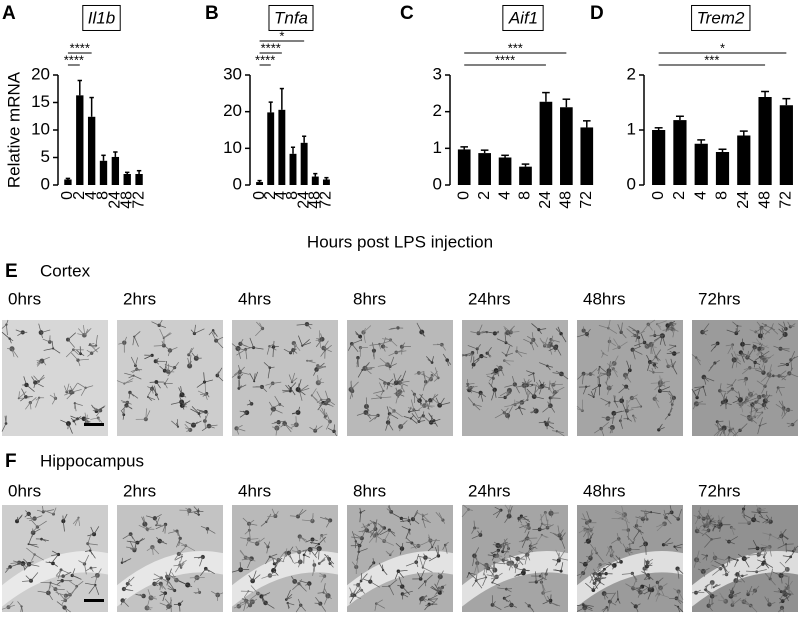 This screenshot has height=617, width=800. Describe the element at coordinates (65, 270) in the screenshot. I see `section-title: Cortex` at that location.